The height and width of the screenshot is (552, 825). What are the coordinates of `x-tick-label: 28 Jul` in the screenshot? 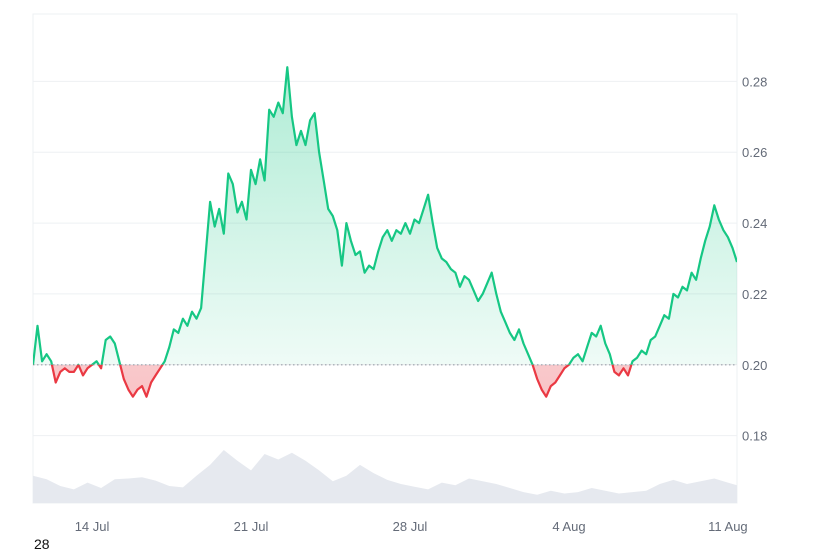 It's located at (410, 526).